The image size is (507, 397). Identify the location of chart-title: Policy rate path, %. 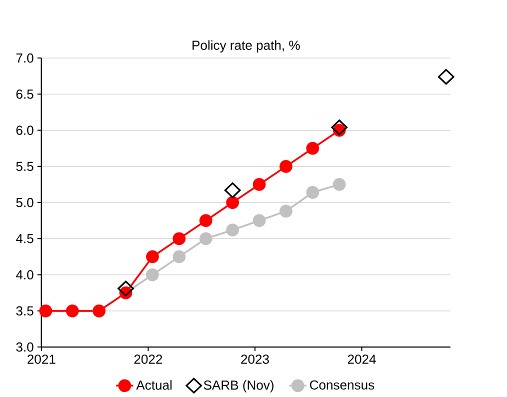
(246, 46).